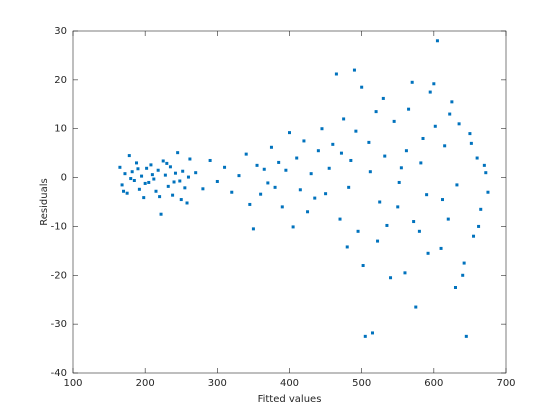  Describe the element at coordinates (59, 275) in the screenshot. I see `y-tick-label: -20` at that location.